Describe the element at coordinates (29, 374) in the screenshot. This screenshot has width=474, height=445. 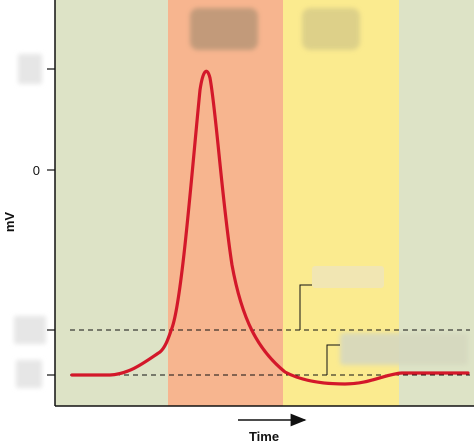
I see `hidden-tick-label-resting` at that location.